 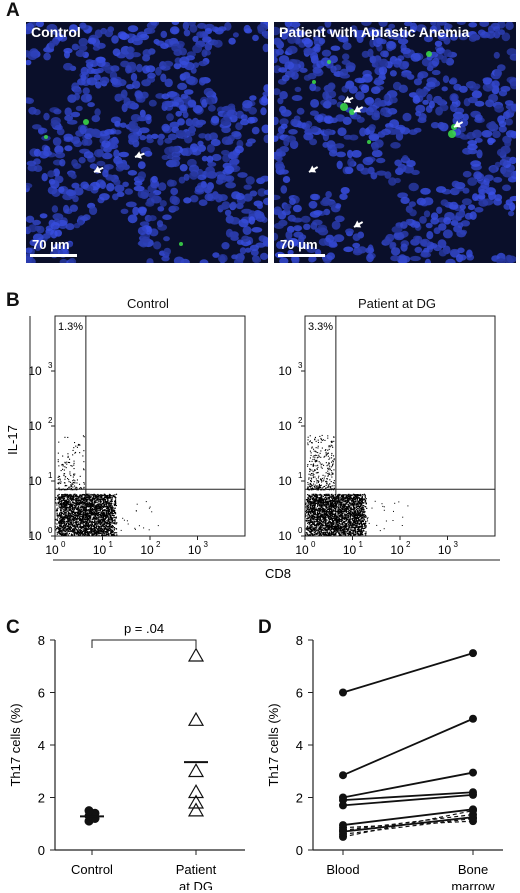 What do you see at coordinates (12, 440) in the screenshot?
I see `flow-ylabel: IL-17` at bounding box center [12, 440].